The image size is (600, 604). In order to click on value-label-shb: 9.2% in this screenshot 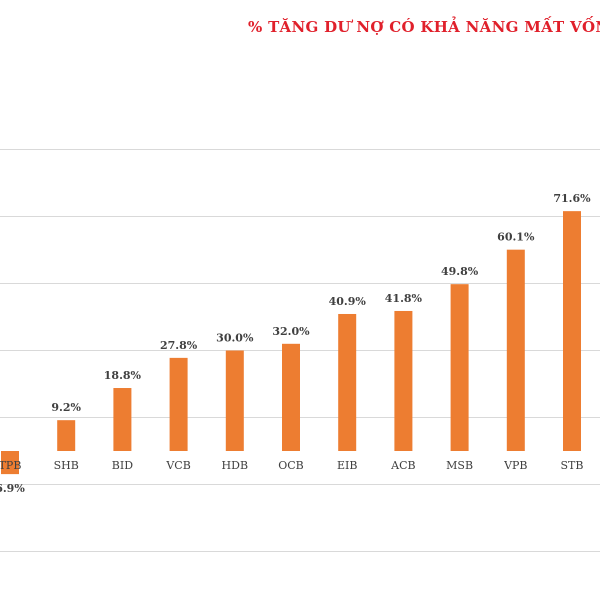, I will do `click(66, 407)`.